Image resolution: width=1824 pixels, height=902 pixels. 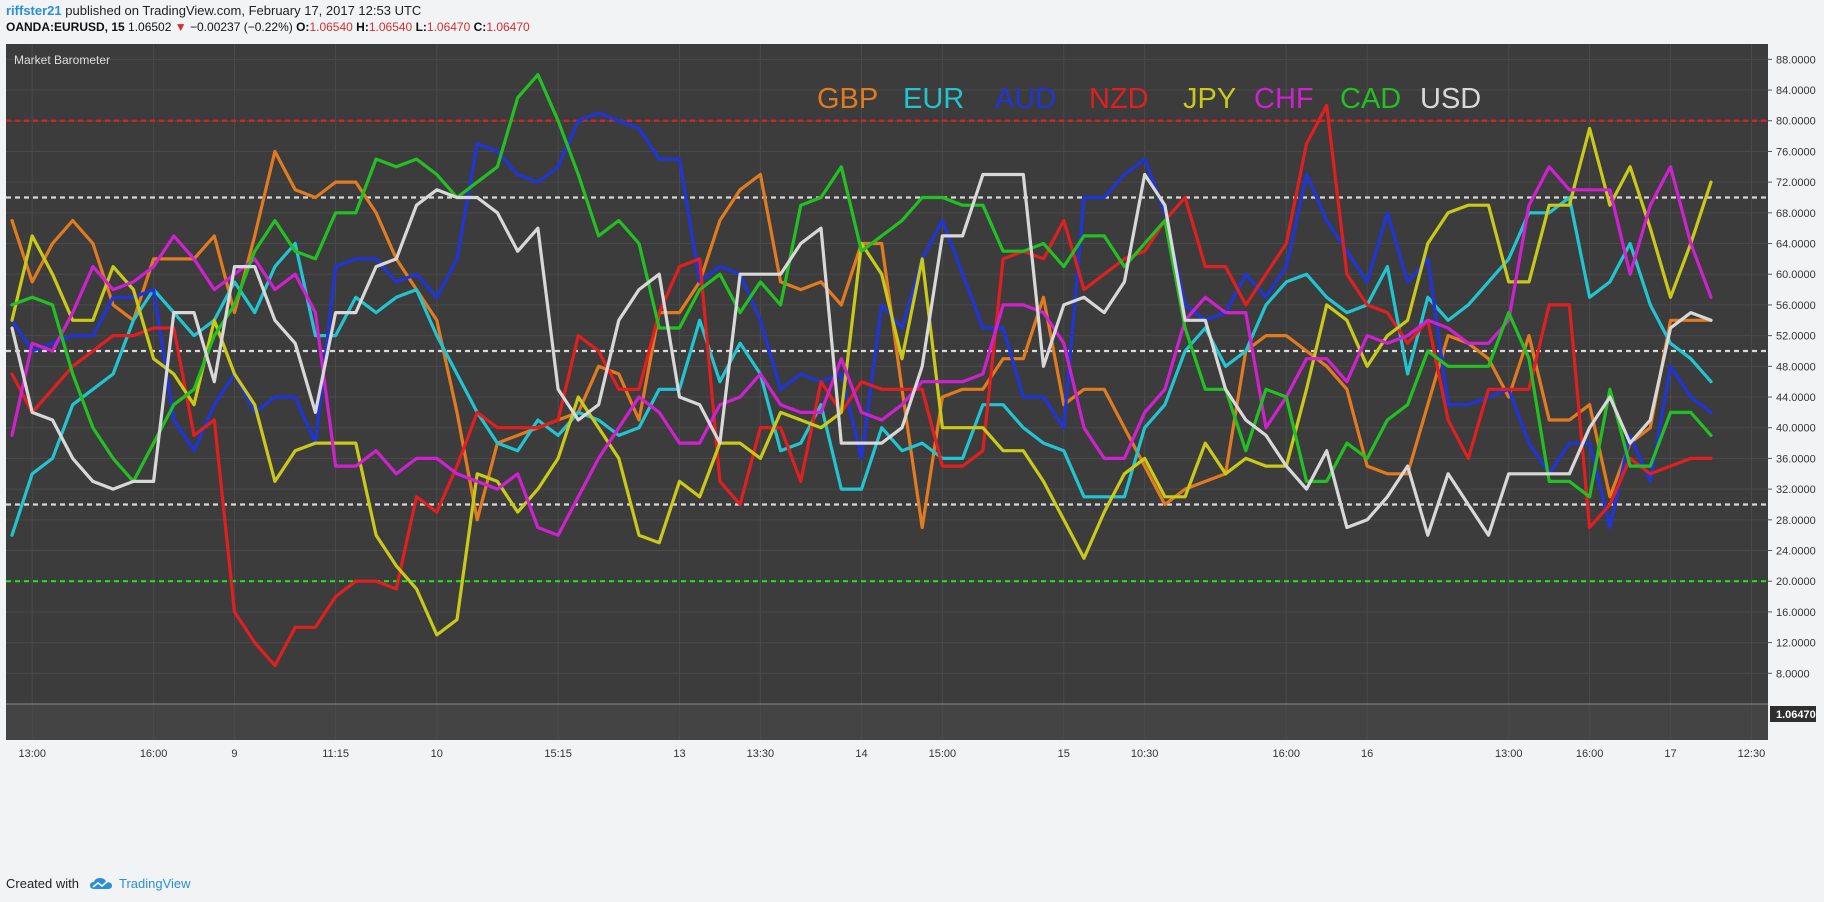 What do you see at coordinates (62, 60) in the screenshot?
I see `chart-title: Market Barometer` at bounding box center [62, 60].